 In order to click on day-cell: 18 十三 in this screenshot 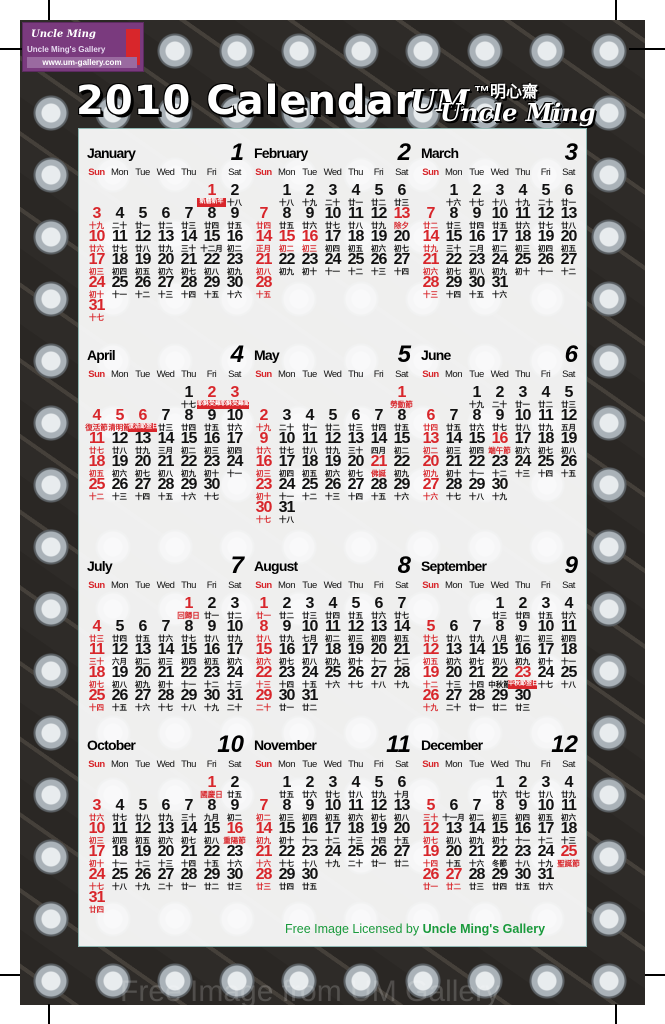, I will do `click(355, 833)`.